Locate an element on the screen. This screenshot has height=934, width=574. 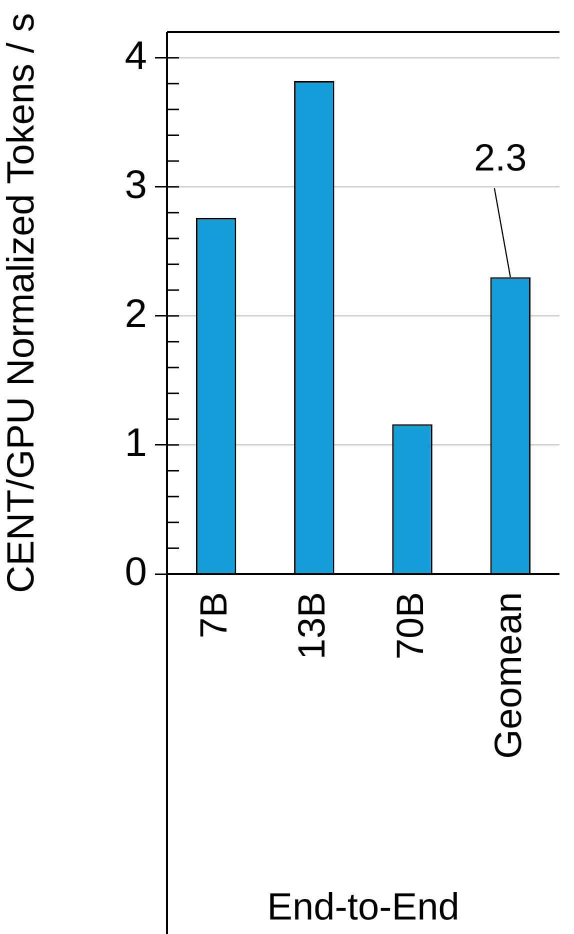
y-tick-label: 0 is located at coordinates (135, 572).